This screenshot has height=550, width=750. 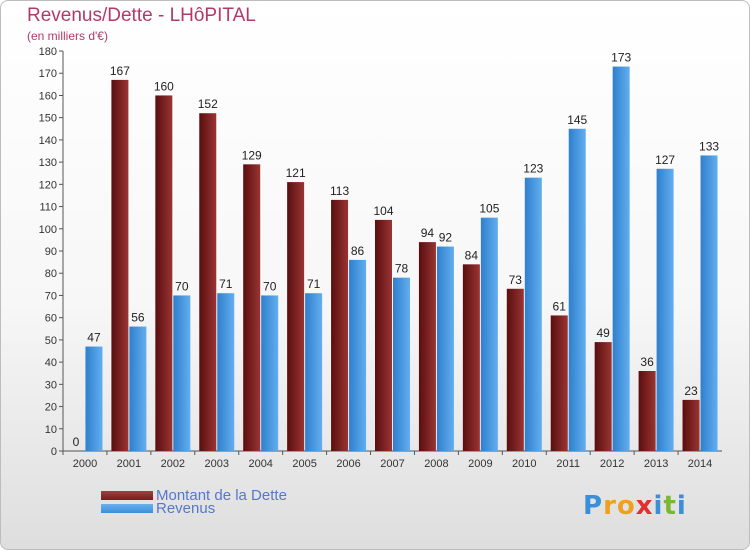 What do you see at coordinates (221, 495) in the screenshot?
I see `legend-label-dette: Montant de la Dette` at bounding box center [221, 495].